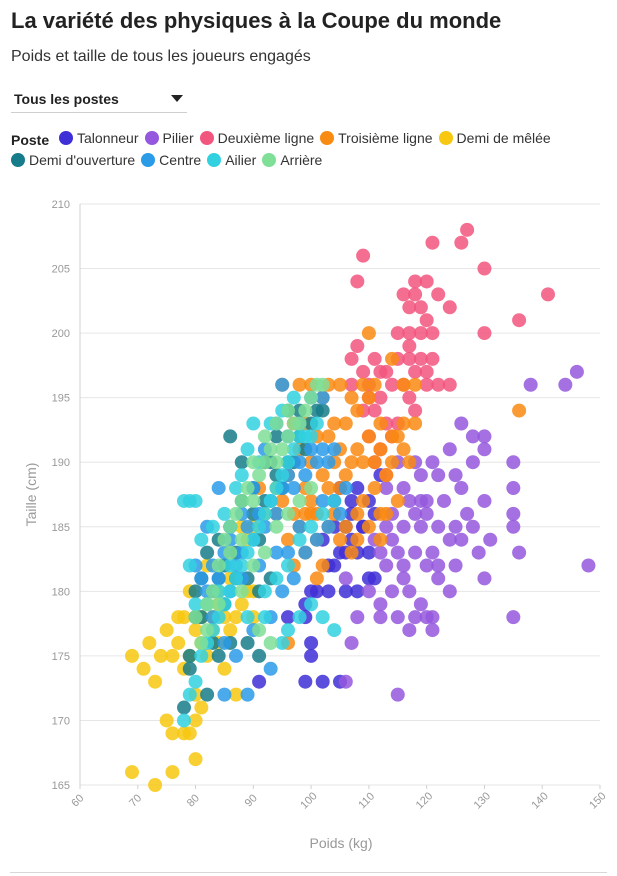 The width and height of the screenshot is (617, 876). I want to click on legend-item: Troisième ligne, so click(376, 138).